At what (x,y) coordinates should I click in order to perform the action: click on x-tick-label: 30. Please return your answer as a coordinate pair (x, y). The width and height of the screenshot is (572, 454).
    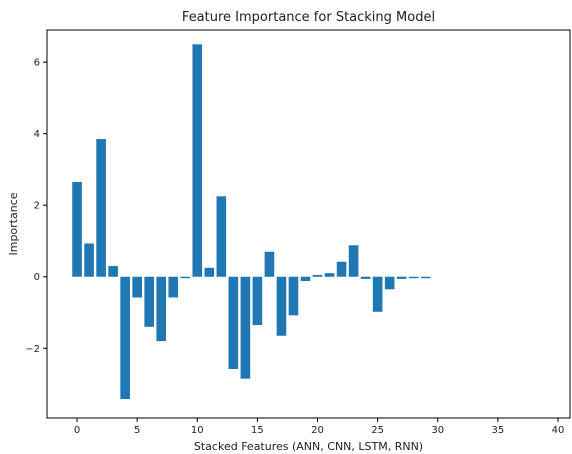
    Looking at the image, I should click on (437, 430).